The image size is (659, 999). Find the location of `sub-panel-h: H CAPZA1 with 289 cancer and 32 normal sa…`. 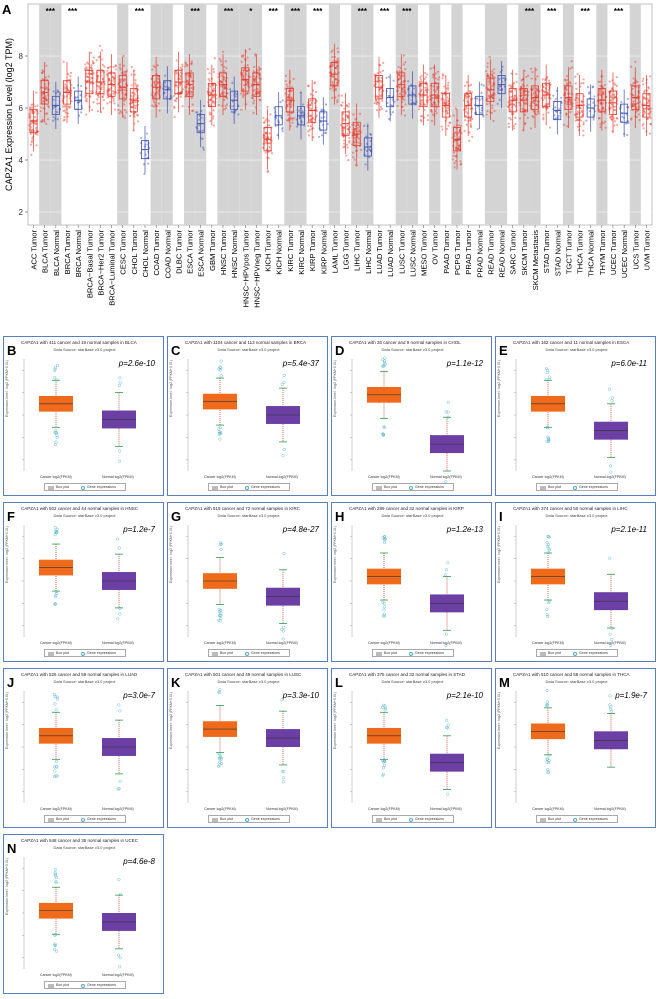

sub-panel-h: H CAPZA1 with 289 cancer and 32 normal sa… is located at coordinates (411, 582).